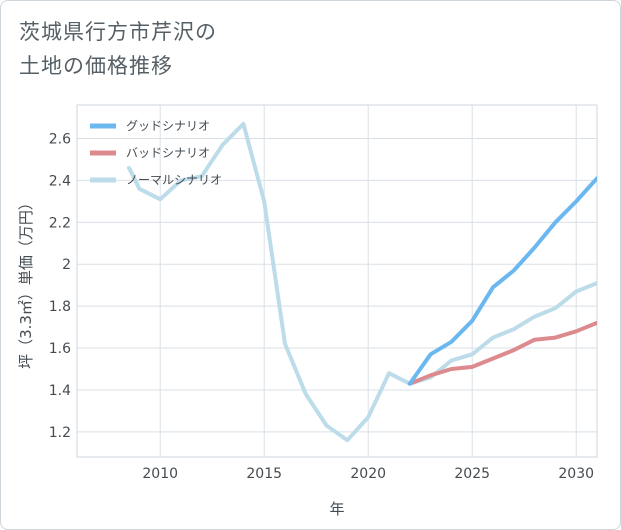 The height and width of the screenshot is (530, 621). I want to click on x-tick-label: 2025, so click(472, 474).